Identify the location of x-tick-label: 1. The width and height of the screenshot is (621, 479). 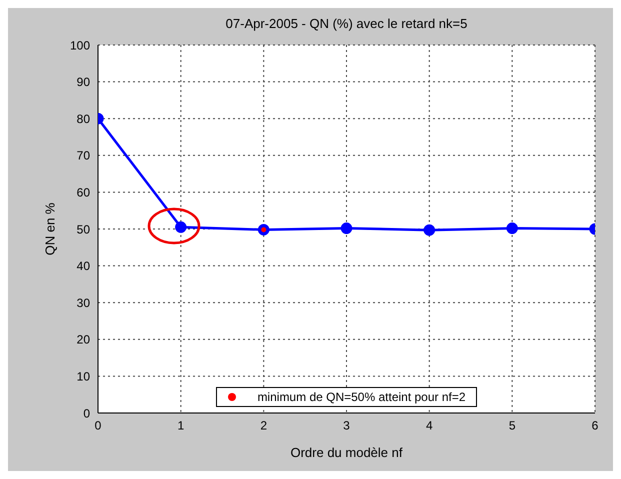
(180, 425).